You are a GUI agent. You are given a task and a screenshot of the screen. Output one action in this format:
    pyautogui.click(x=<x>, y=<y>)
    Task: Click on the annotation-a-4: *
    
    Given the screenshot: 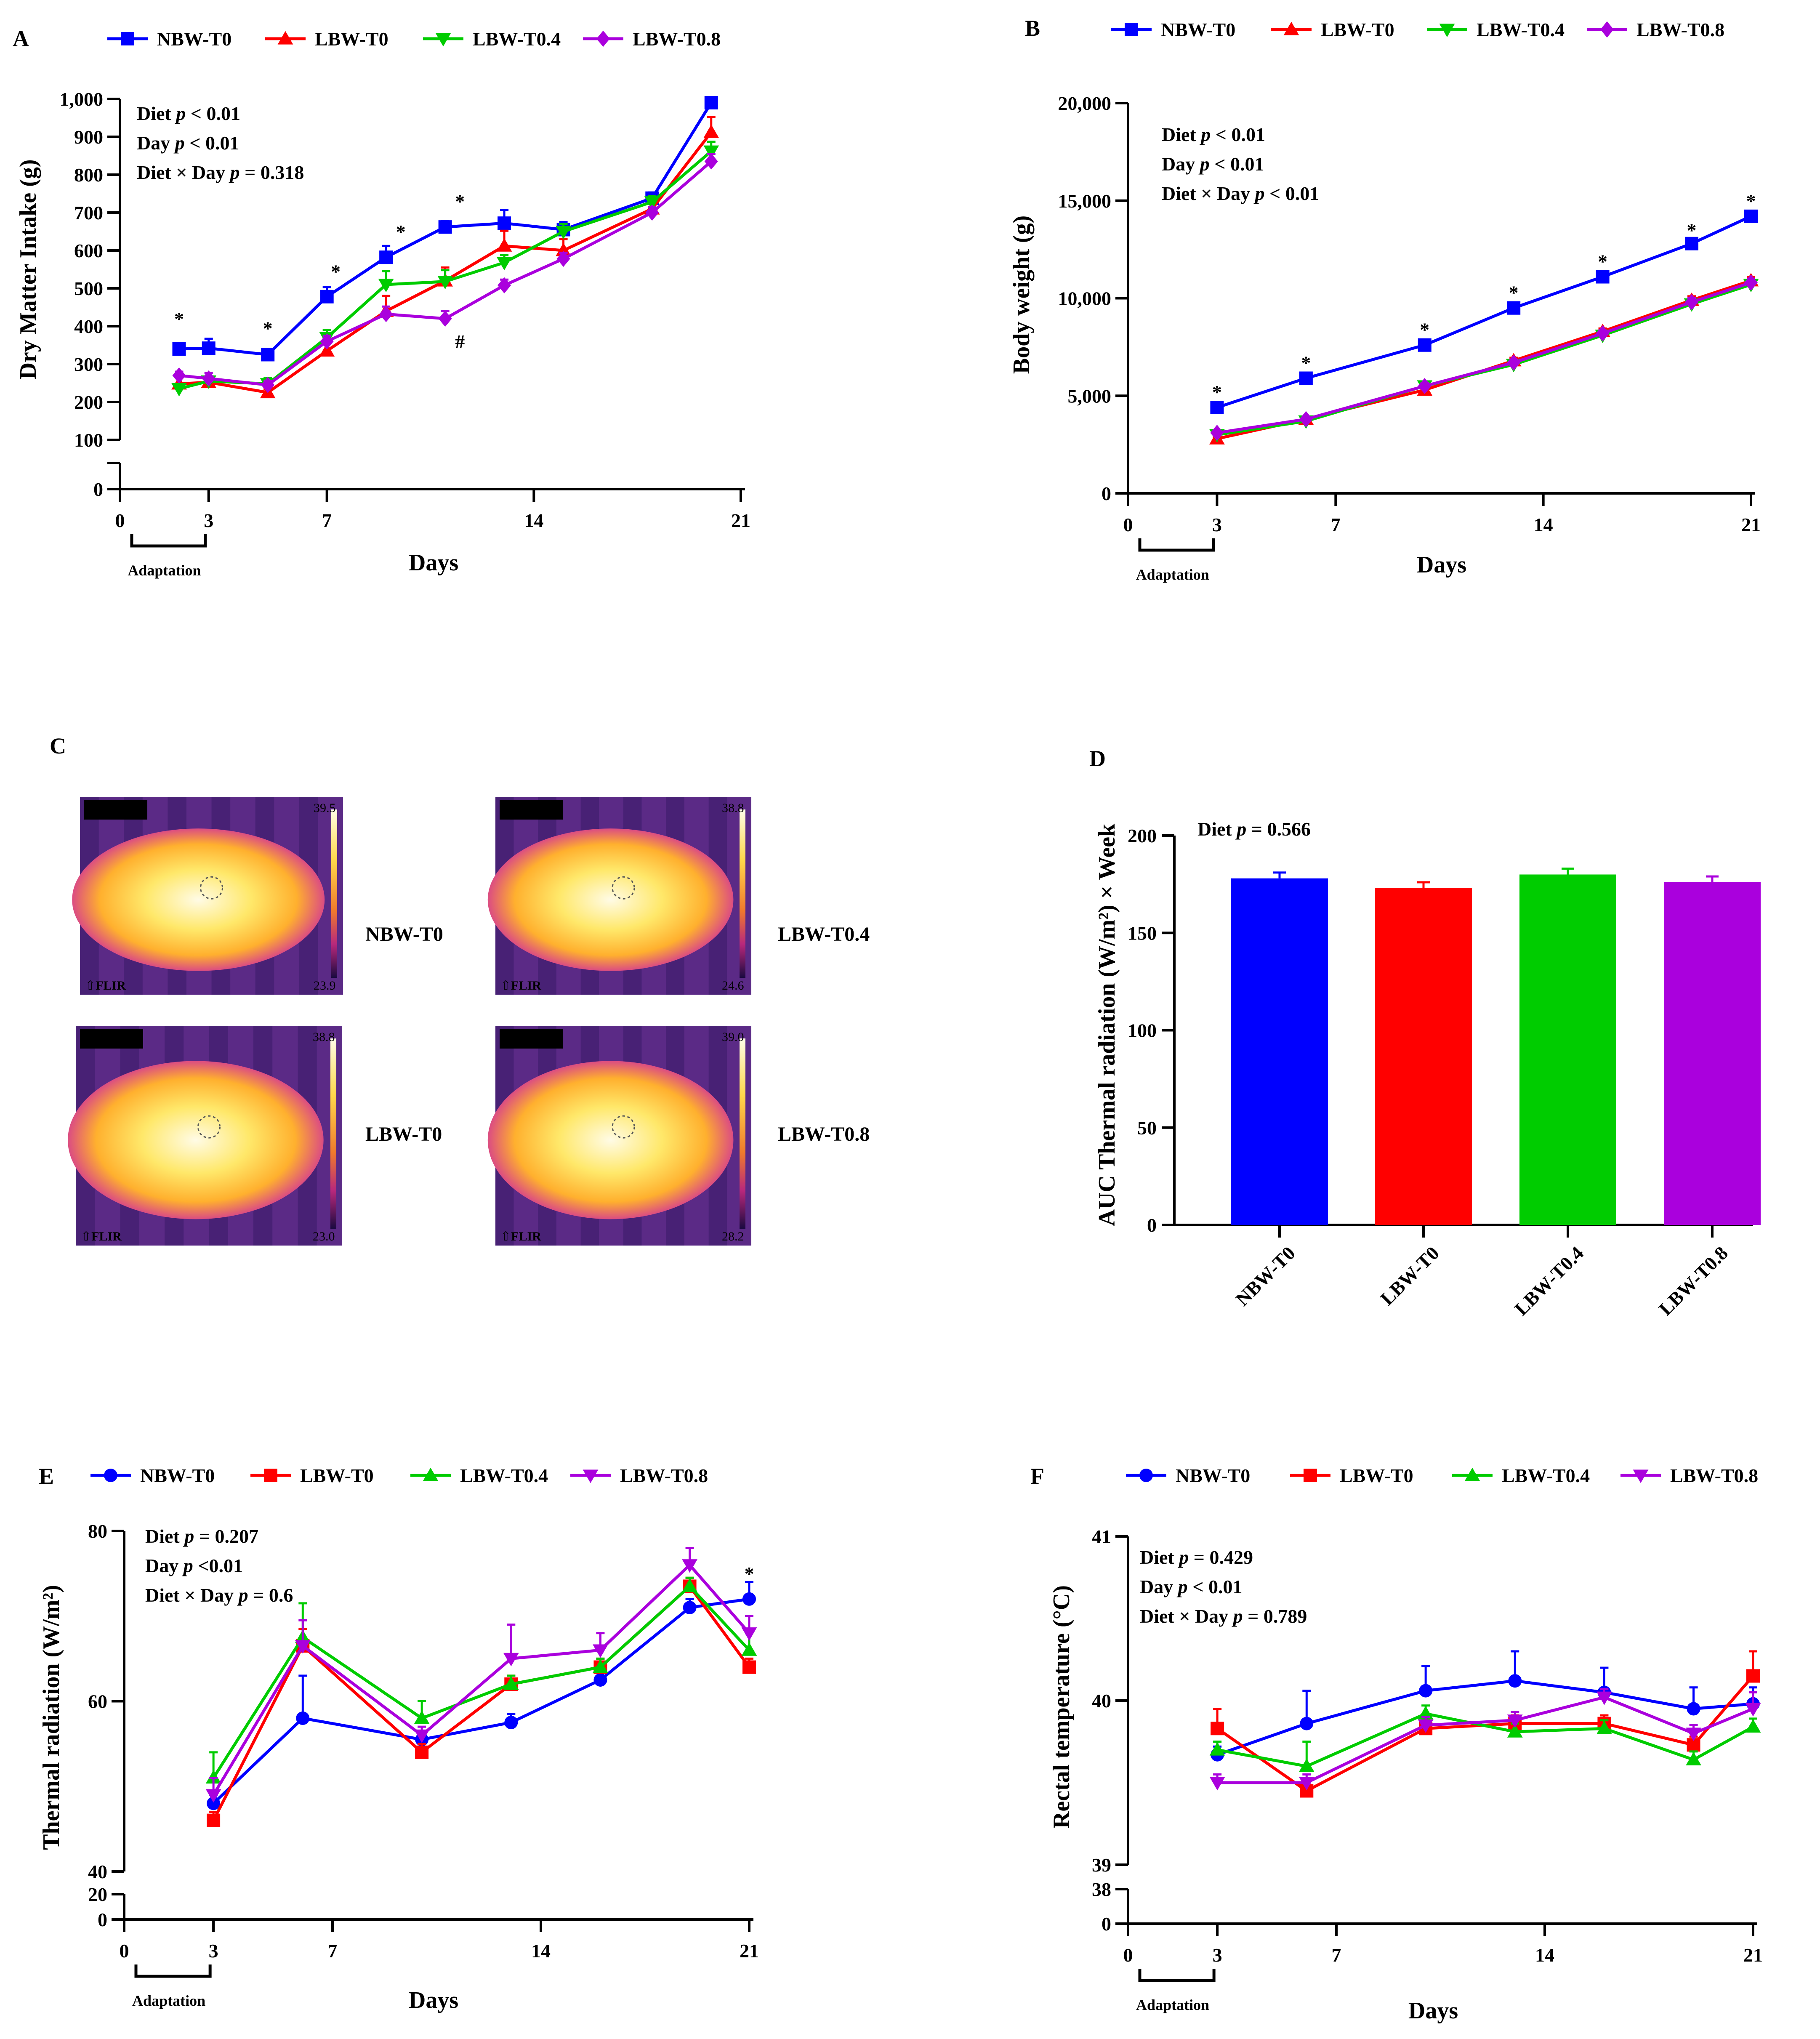 What is the action you would take?
    pyautogui.click(x=460, y=201)
    